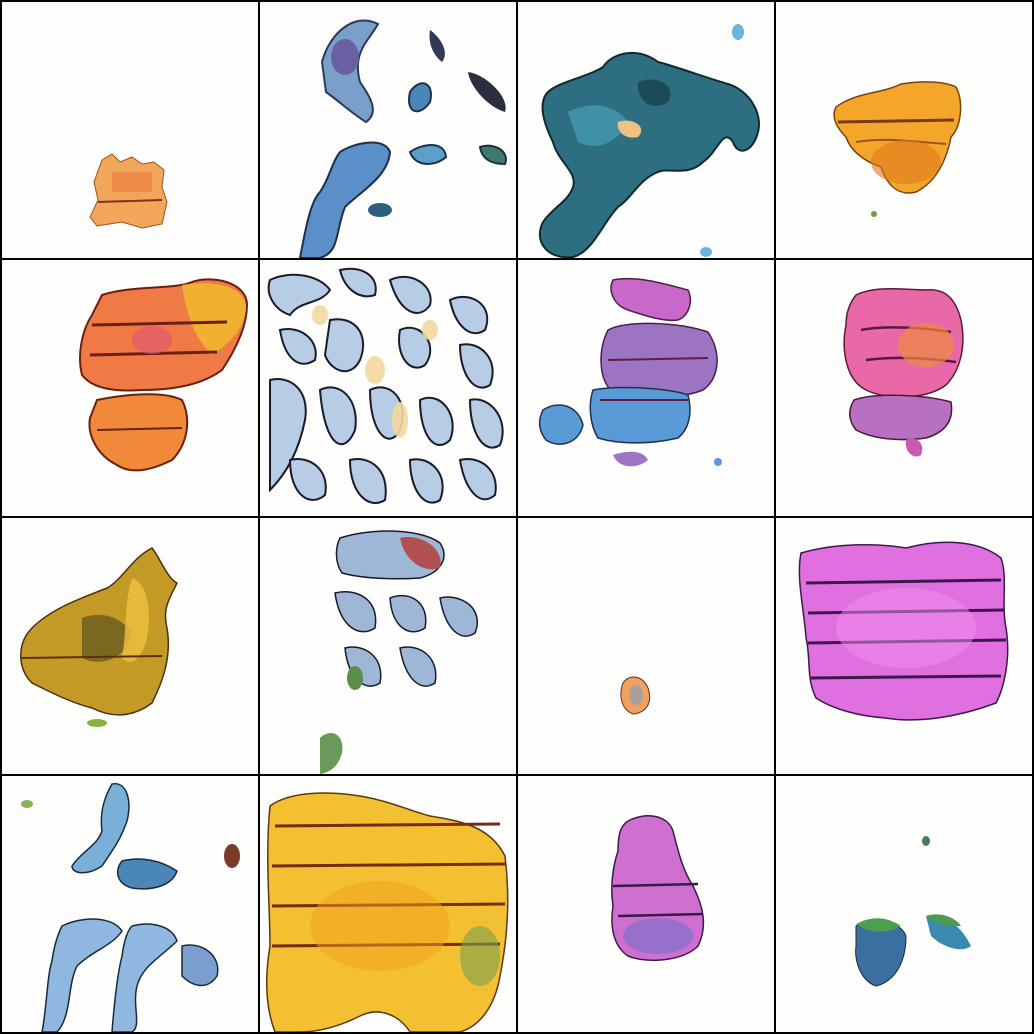 The width and height of the screenshot is (1034, 1034). Describe the element at coordinates (130, 907) in the screenshot. I see `tile-r4c1-art` at that location.